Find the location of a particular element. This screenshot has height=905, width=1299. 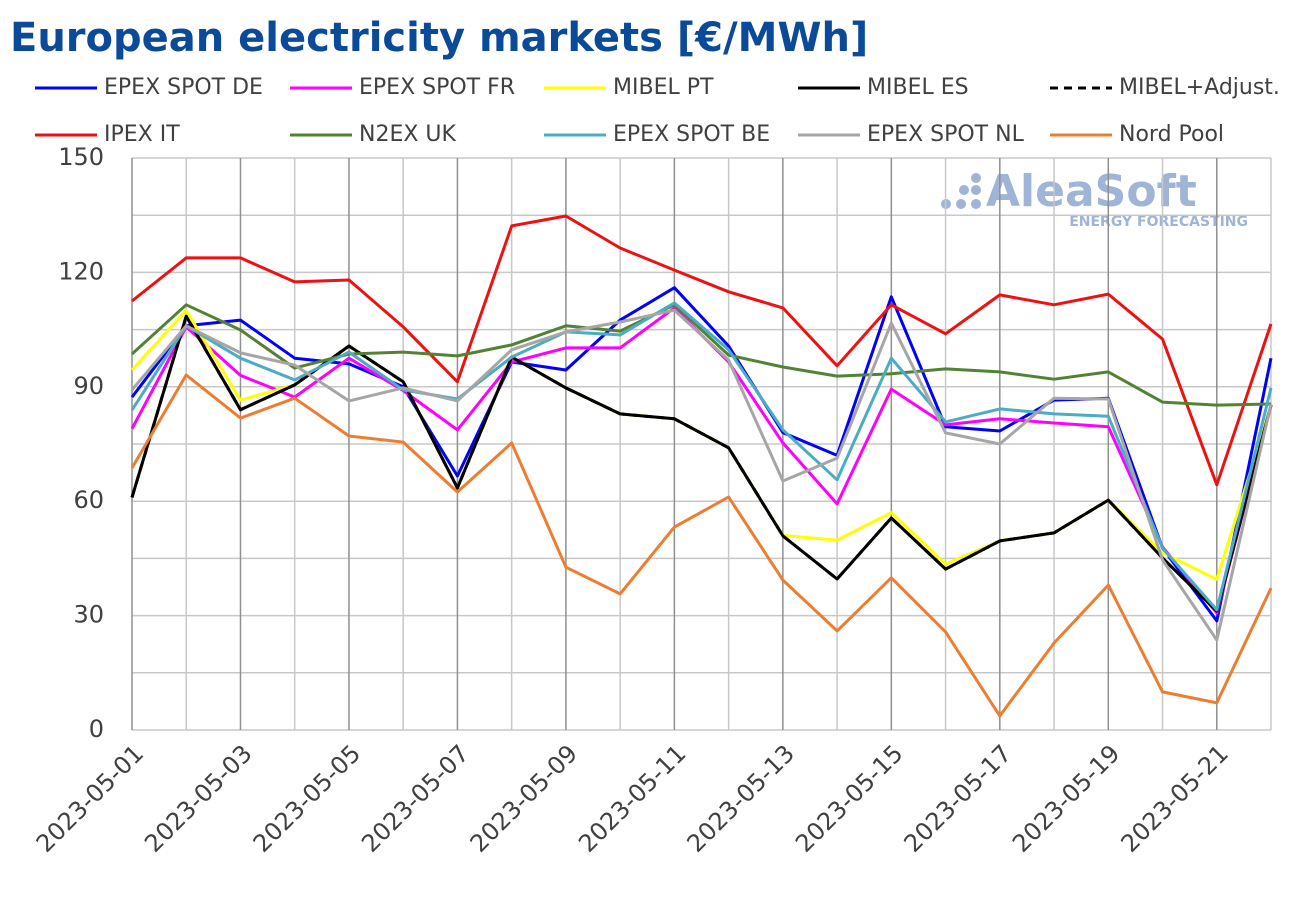

x-tick-label: 2023-05-11 is located at coordinates (632, 798).